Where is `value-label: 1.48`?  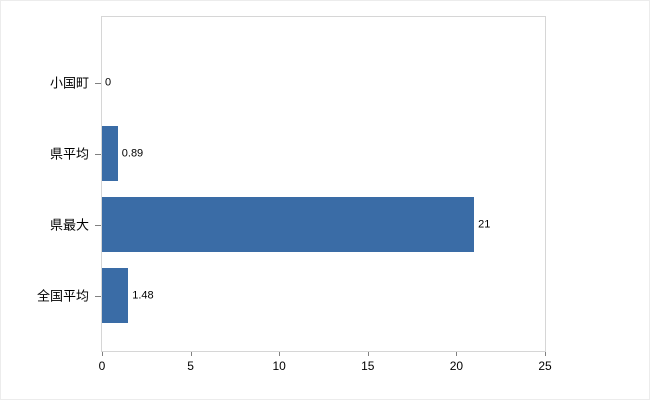
value-label: 1.48 is located at coordinates (143, 295).